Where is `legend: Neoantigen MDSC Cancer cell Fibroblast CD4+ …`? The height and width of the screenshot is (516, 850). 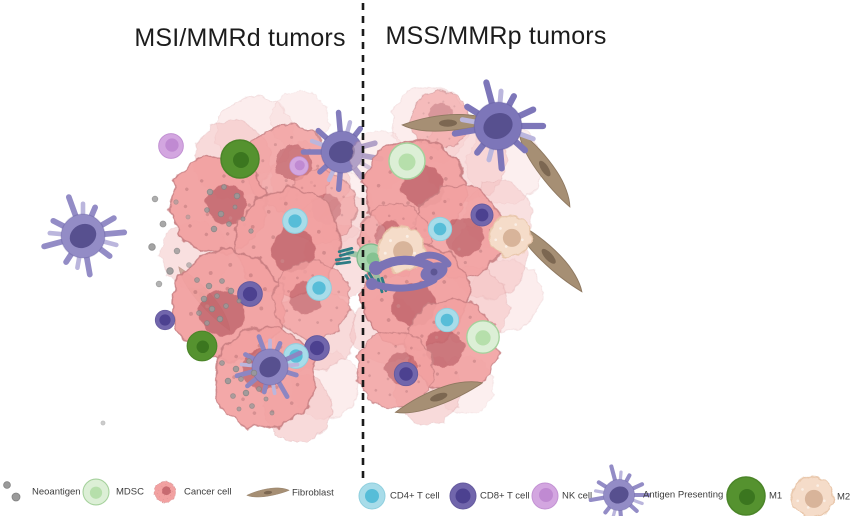
legend: Neoantigen MDSC Cancer cell Fibroblast CD4+ … is located at coordinates (426, 491).